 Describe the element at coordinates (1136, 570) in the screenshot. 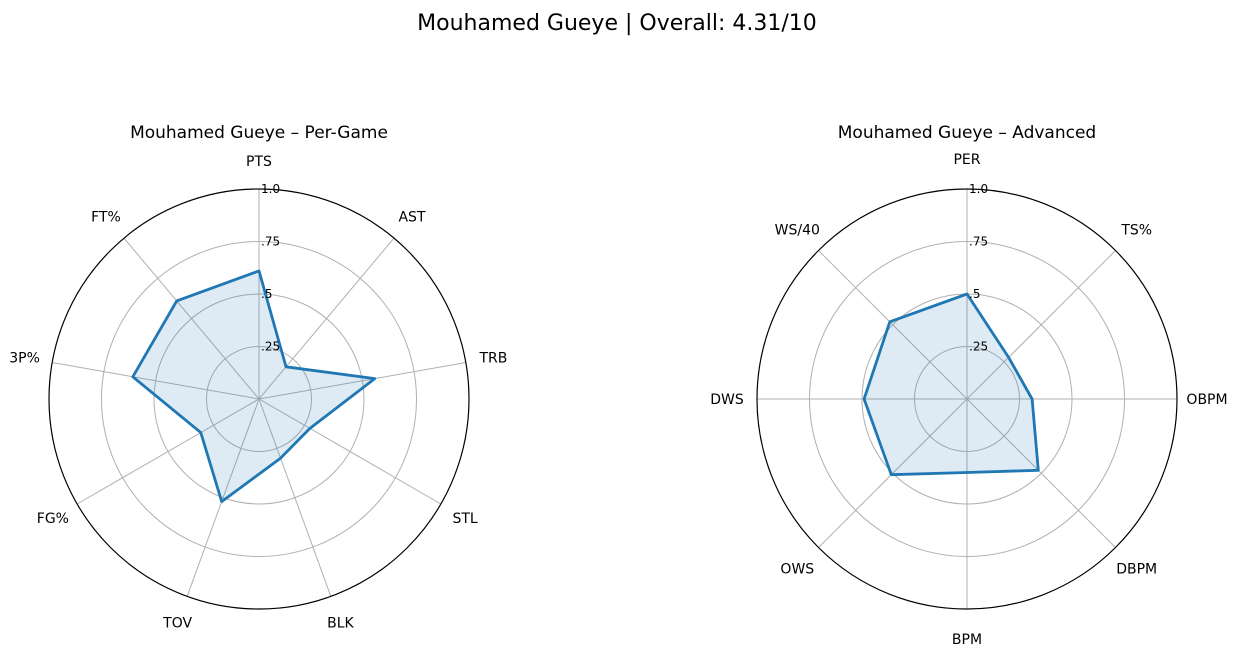

I see `axis-label: DBPM` at that location.